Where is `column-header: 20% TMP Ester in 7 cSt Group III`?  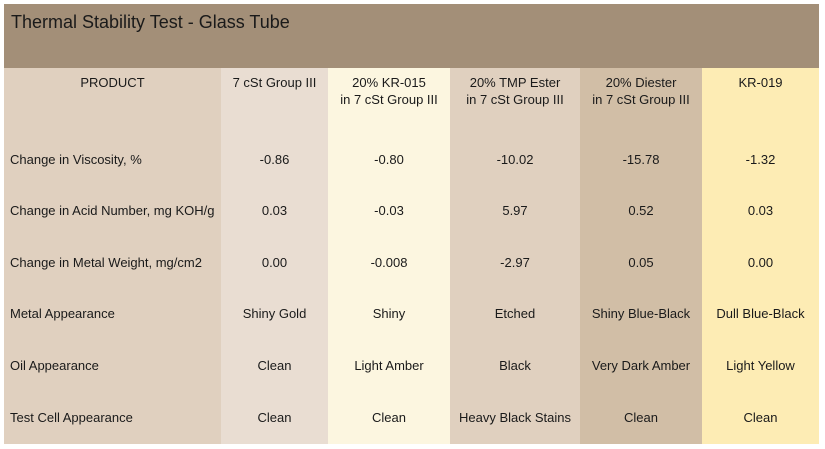
column-header: 20% TMP Ester in 7 cSt Group III is located at coordinates (515, 91).